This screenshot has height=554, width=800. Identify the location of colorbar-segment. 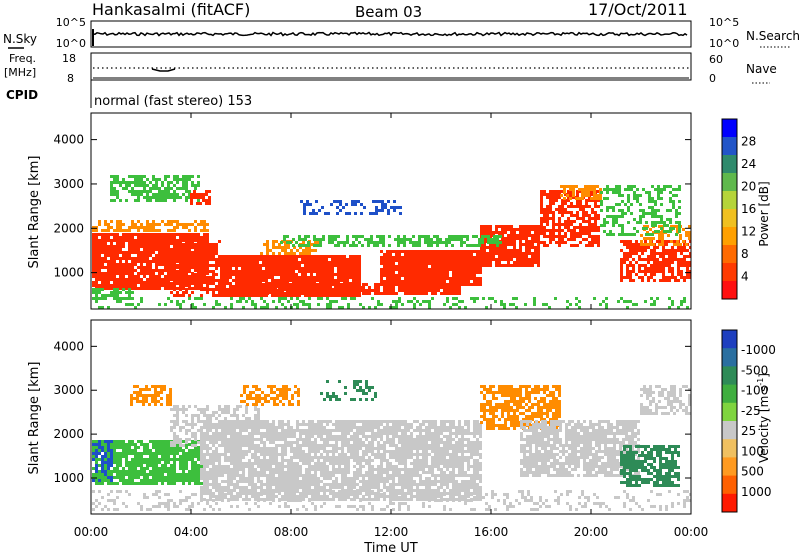
(729, 290).